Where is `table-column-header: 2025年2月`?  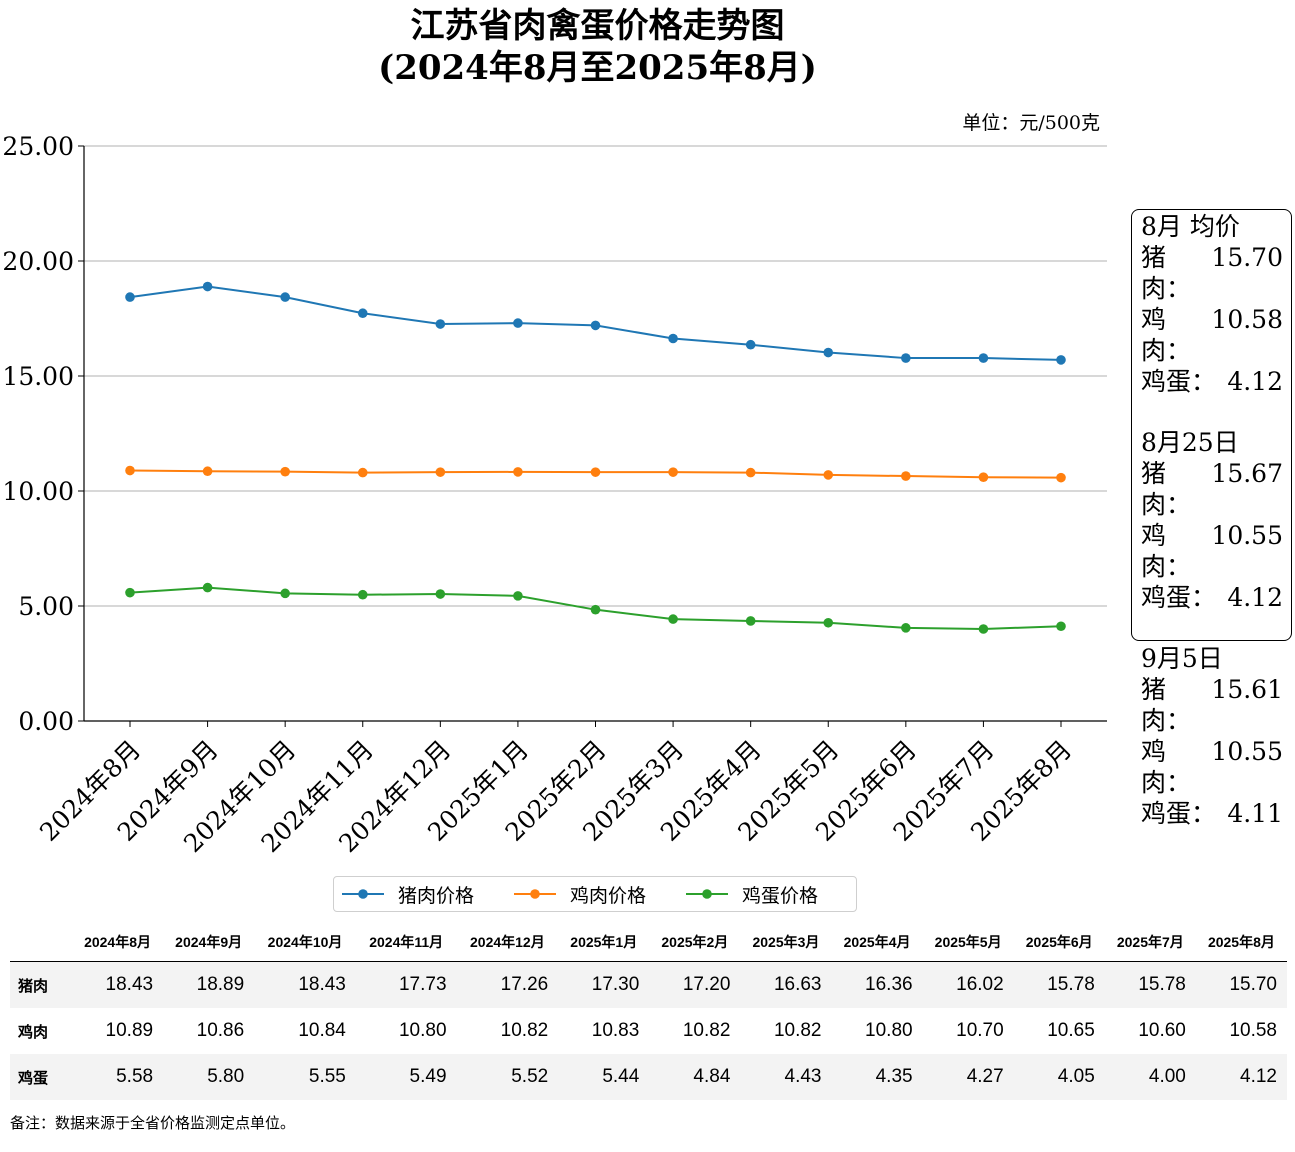 table-column-header: 2025年2月 is located at coordinates (695, 942).